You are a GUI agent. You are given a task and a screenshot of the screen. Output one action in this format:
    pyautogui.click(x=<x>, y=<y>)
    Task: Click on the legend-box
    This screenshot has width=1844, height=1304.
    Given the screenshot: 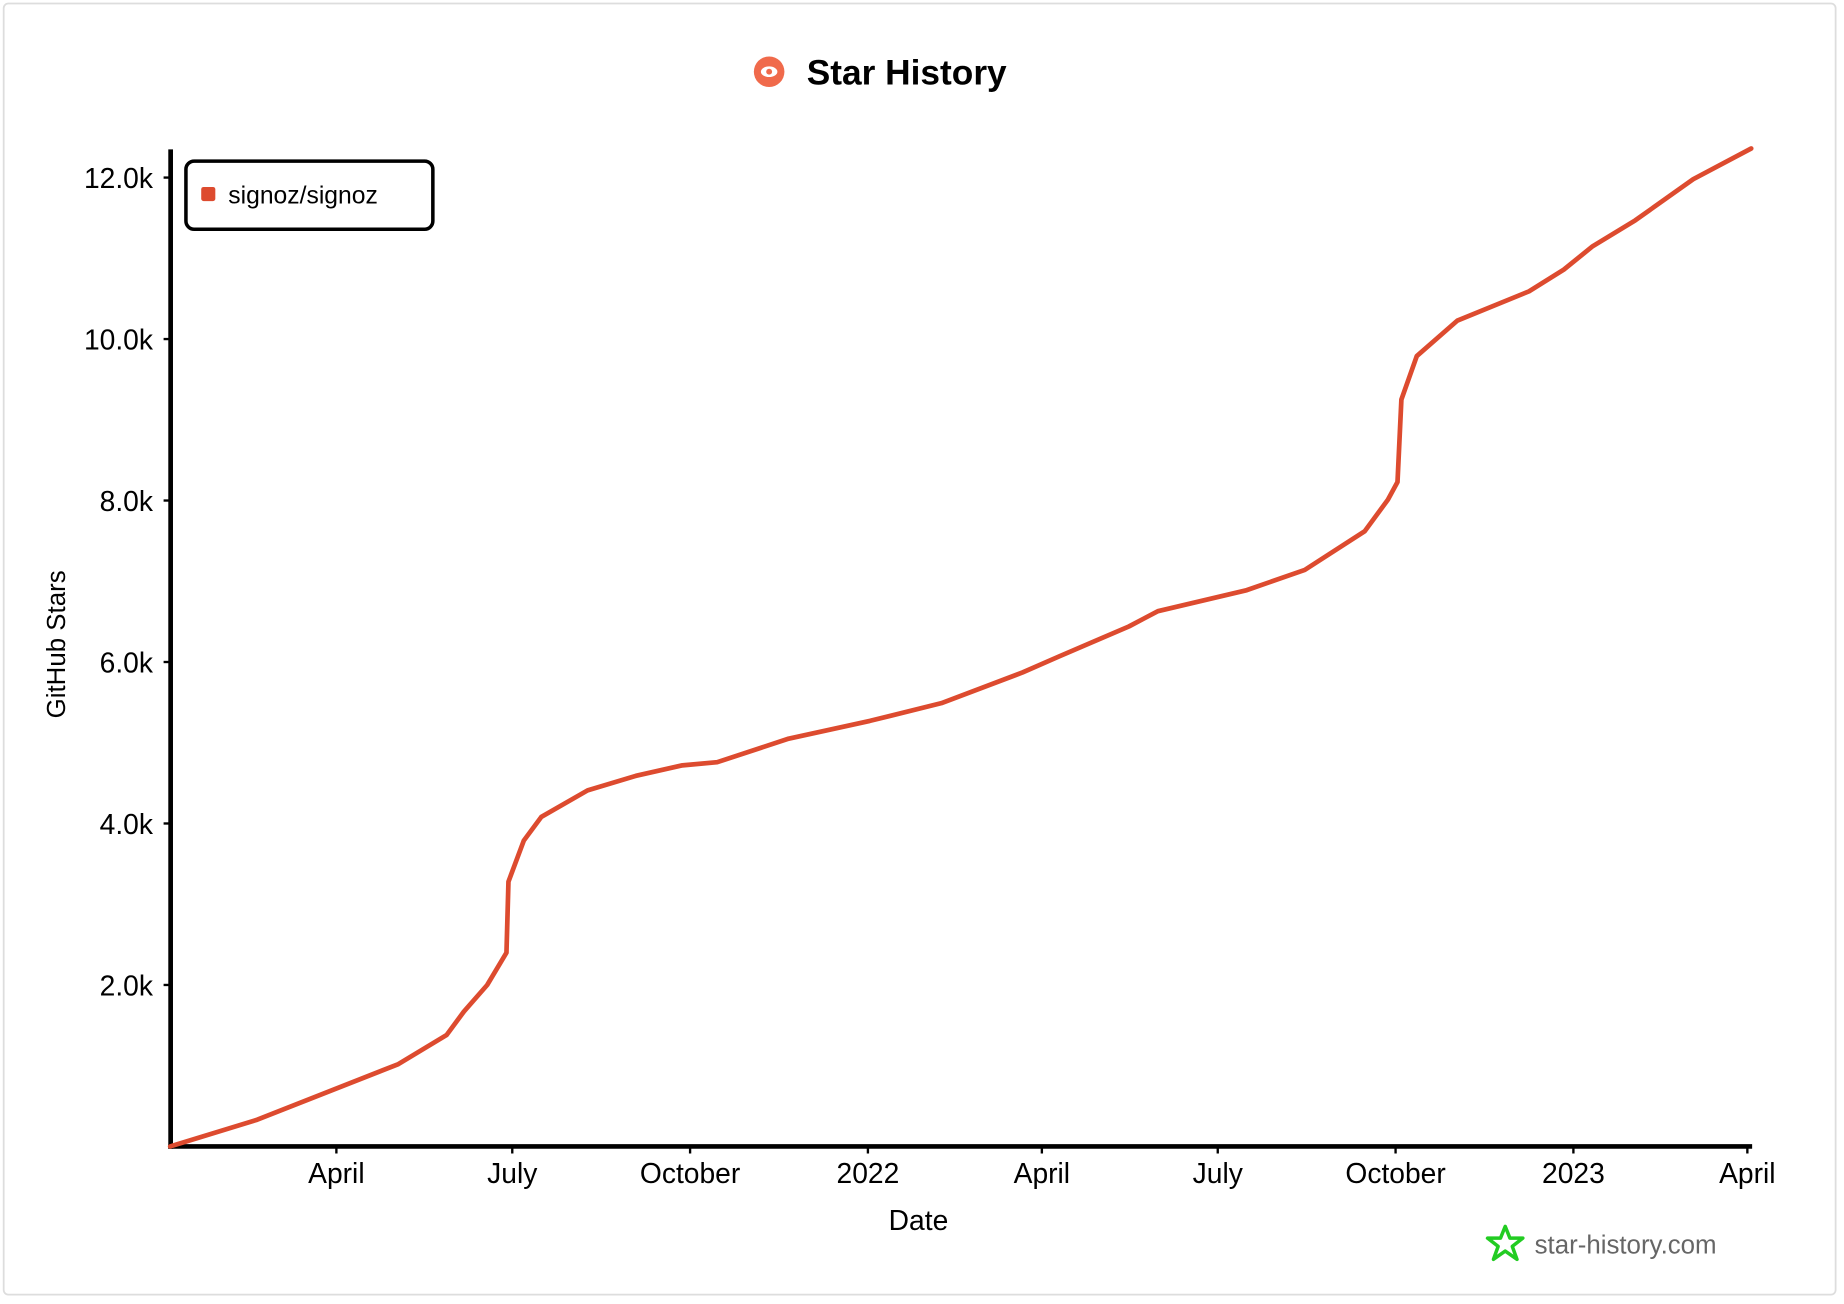 What is the action you would take?
    pyautogui.click(x=309, y=195)
    